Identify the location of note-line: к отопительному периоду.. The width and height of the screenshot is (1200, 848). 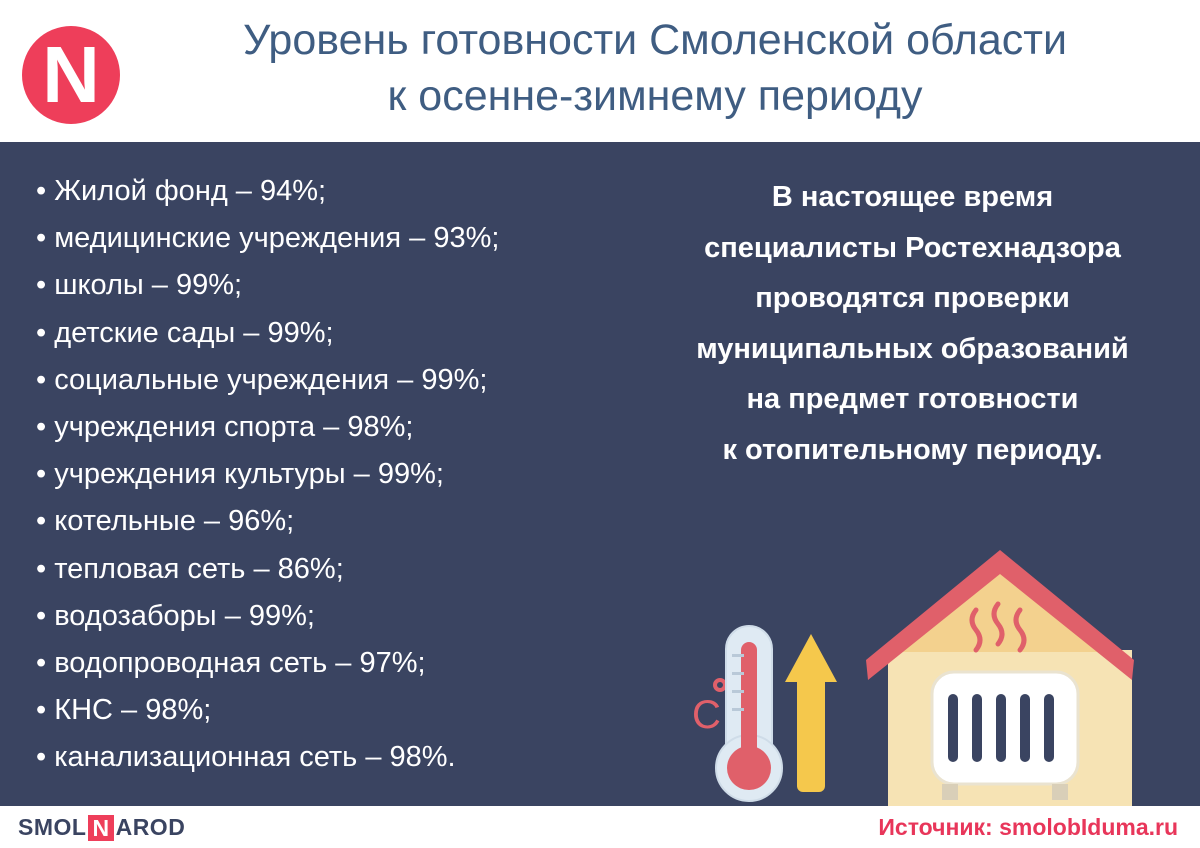
(912, 449).